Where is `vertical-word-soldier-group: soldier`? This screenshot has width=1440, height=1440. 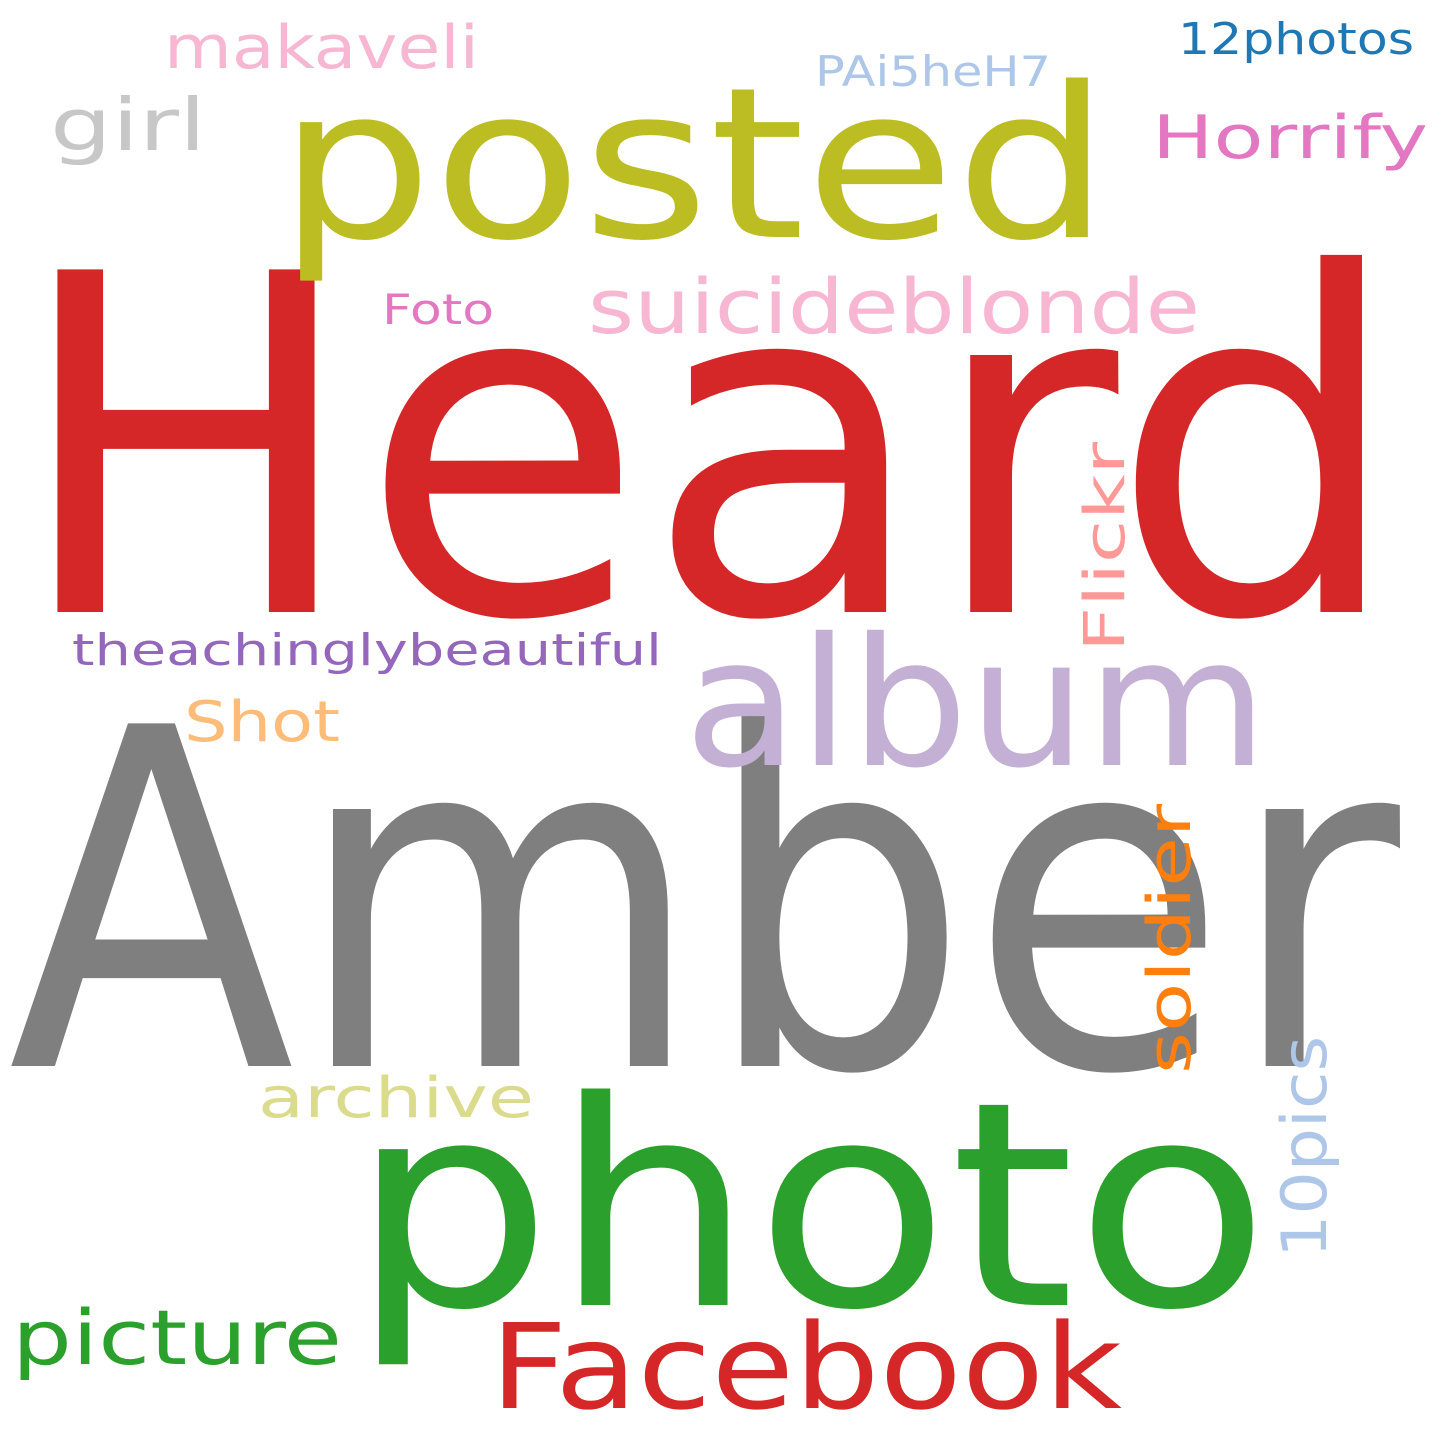 vertical-word-soldier-group: soldier is located at coordinates (1170, 939).